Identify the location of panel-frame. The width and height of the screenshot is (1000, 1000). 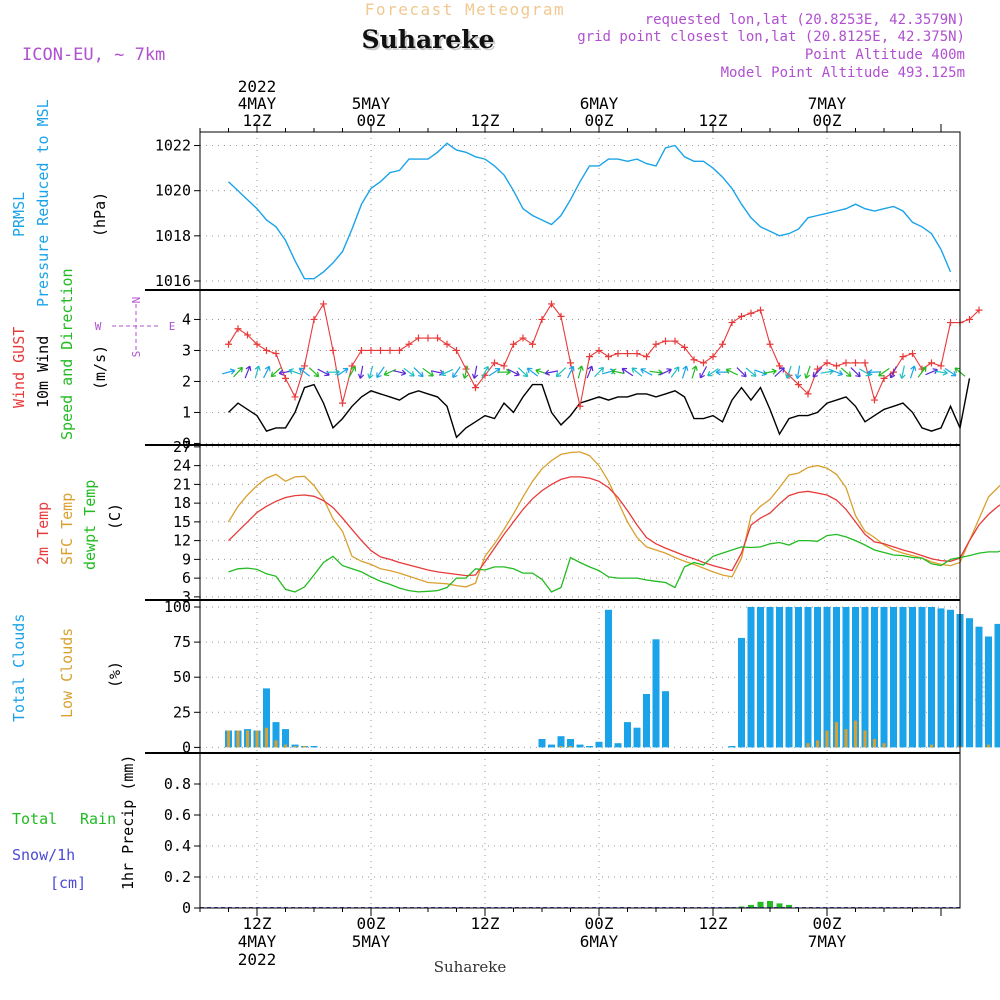
(580, 522).